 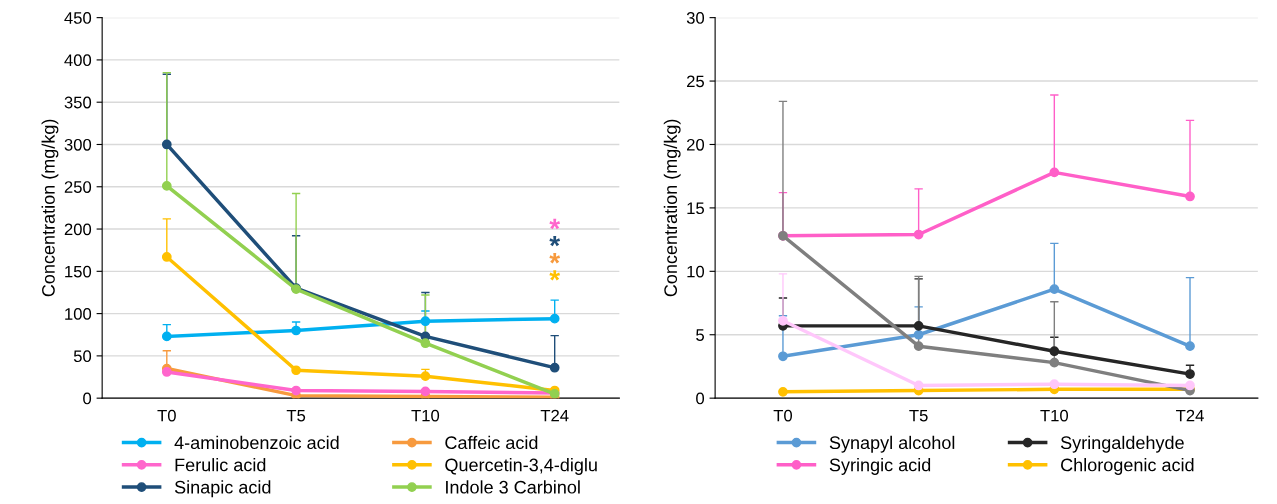 I want to click on legend-label: Caffeic acid, so click(x=491, y=442).